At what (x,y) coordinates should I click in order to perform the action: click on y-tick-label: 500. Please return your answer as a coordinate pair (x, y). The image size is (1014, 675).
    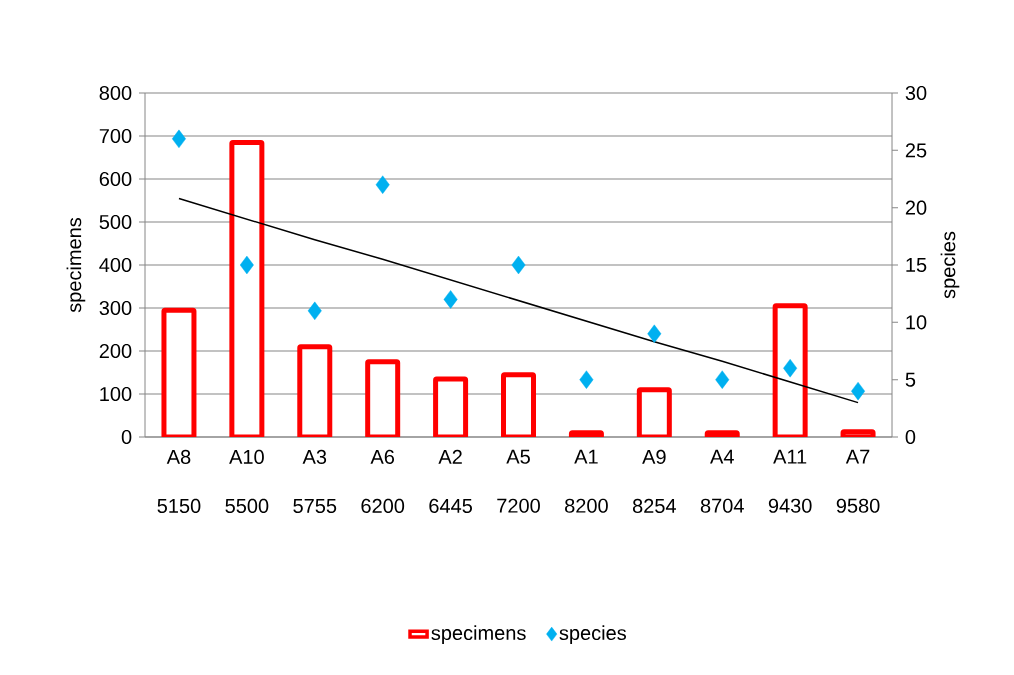
    Looking at the image, I should click on (115, 222).